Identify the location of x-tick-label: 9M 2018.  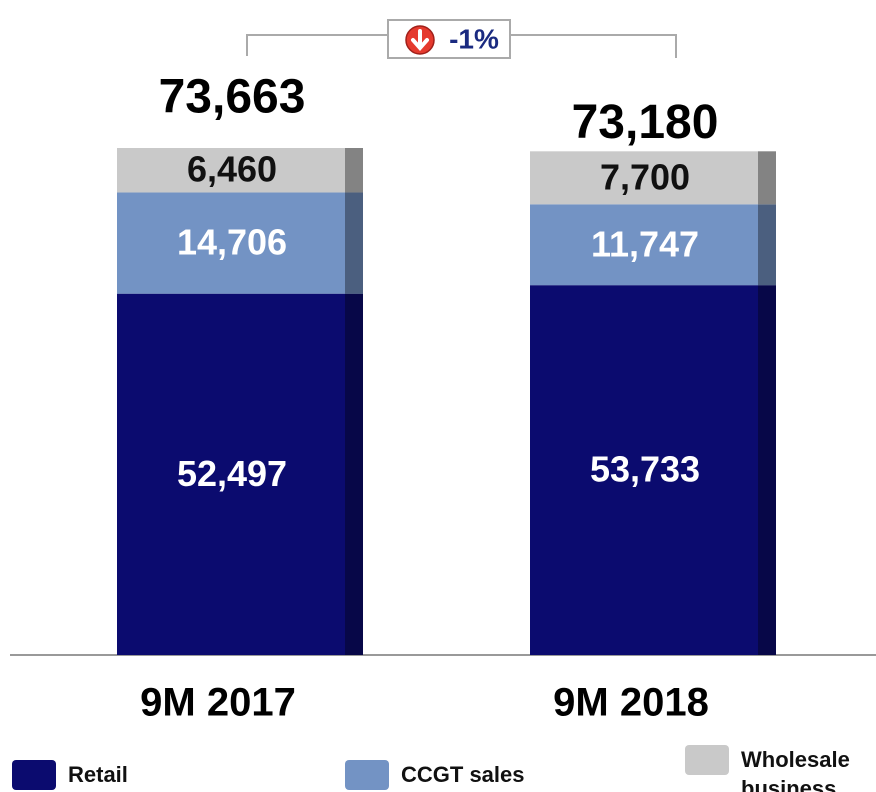
(631, 703).